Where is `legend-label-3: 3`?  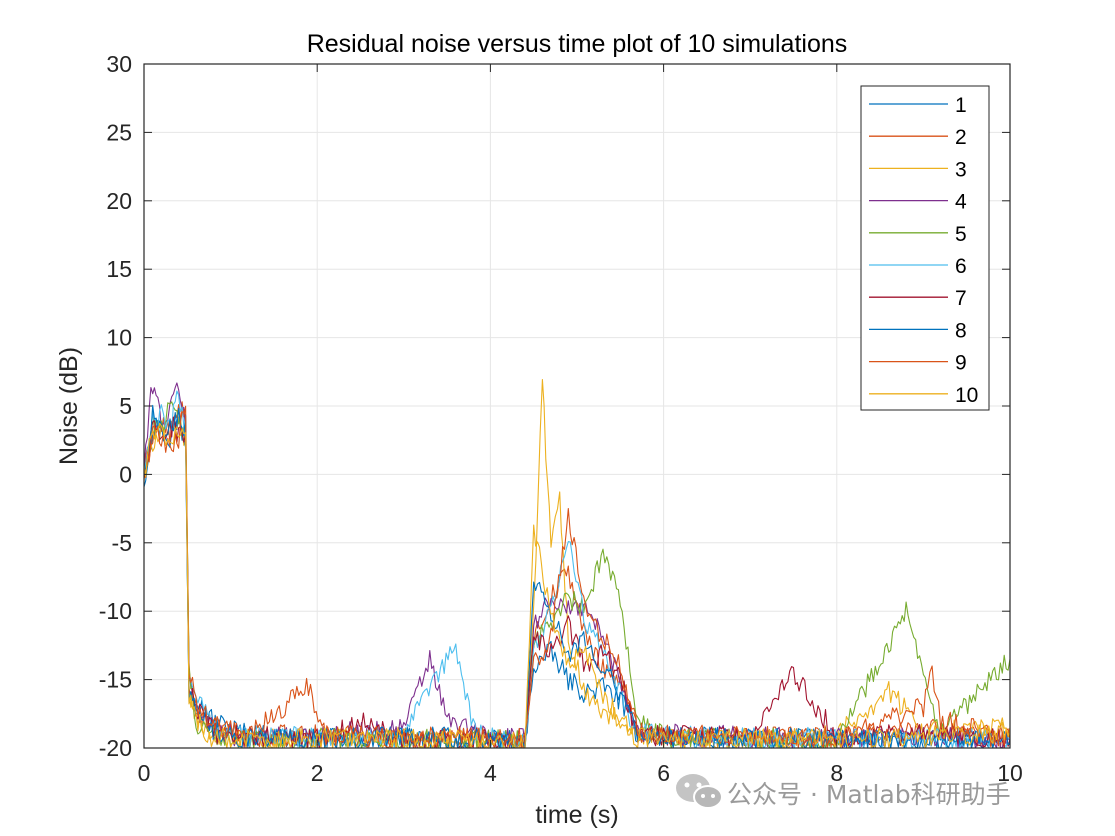
legend-label-3: 3 is located at coordinates (961, 169).